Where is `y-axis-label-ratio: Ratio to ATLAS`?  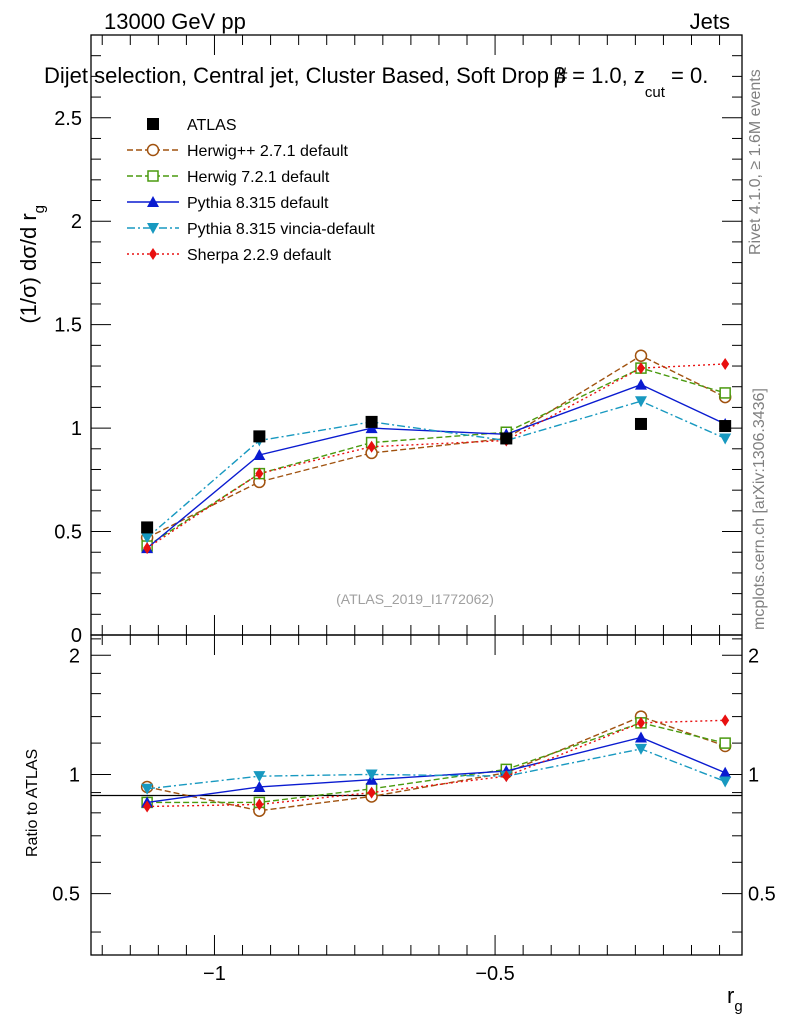 y-axis-label-ratio: Ratio to ATLAS is located at coordinates (32, 803).